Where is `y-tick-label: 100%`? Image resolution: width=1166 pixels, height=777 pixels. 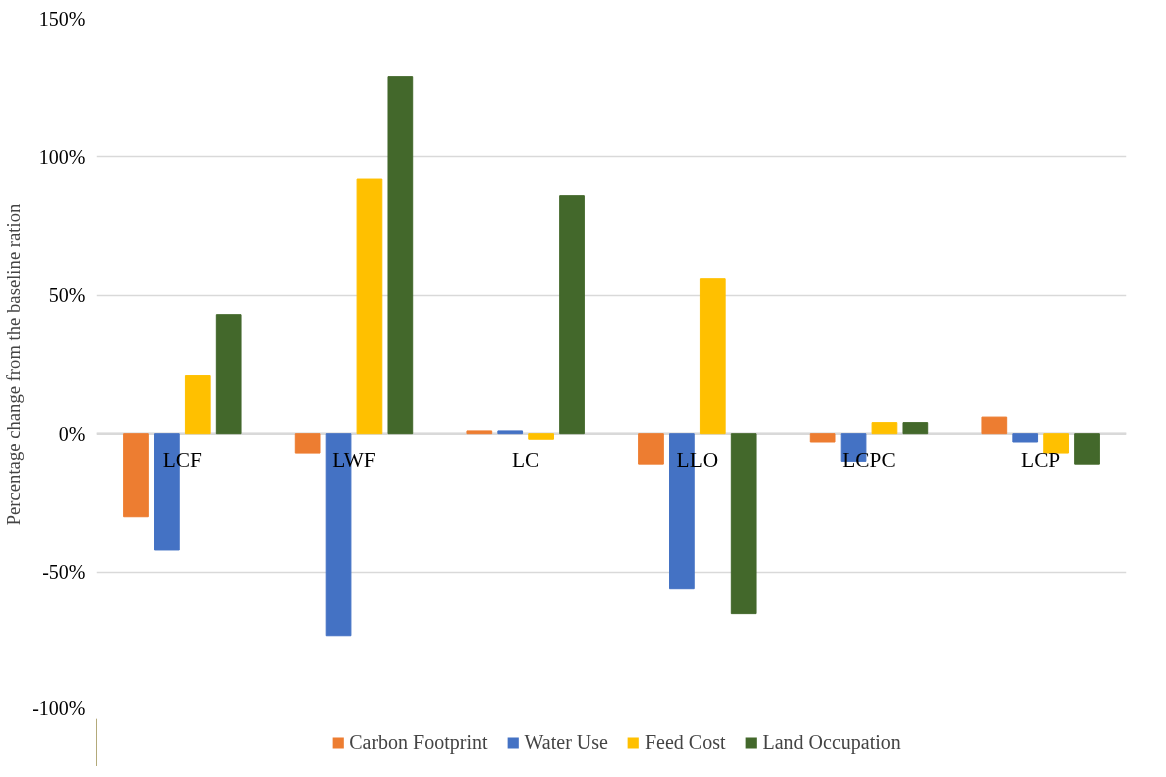
y-tick-label: 100% is located at coordinates (62, 156).